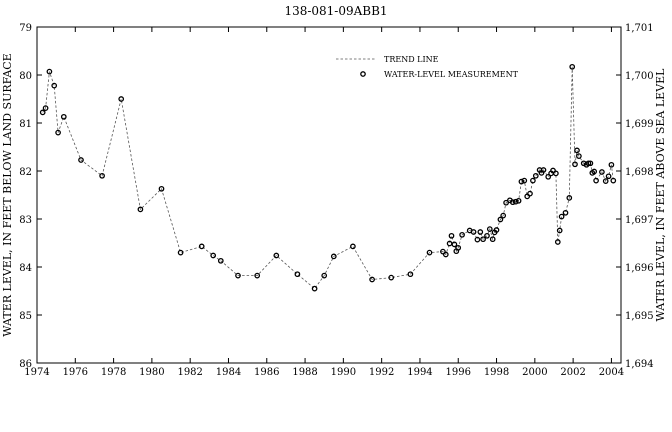 The width and height of the screenshot is (672, 432). I want to click on x-tick-label: 1980, so click(151, 372).